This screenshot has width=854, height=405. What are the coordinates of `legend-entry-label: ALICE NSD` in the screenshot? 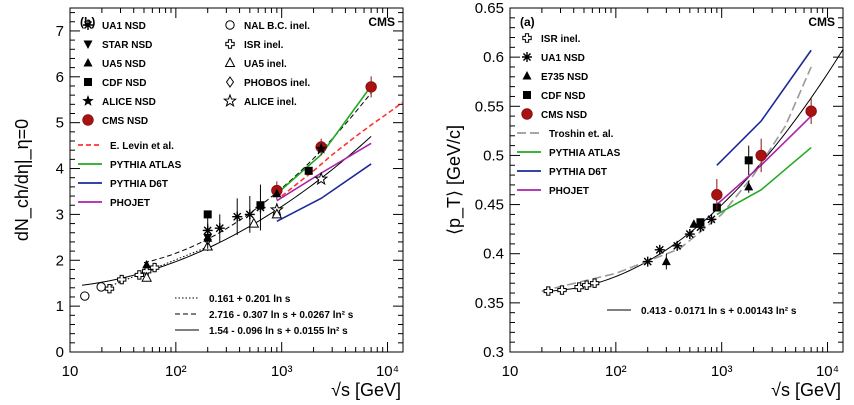 It's located at (129, 102).